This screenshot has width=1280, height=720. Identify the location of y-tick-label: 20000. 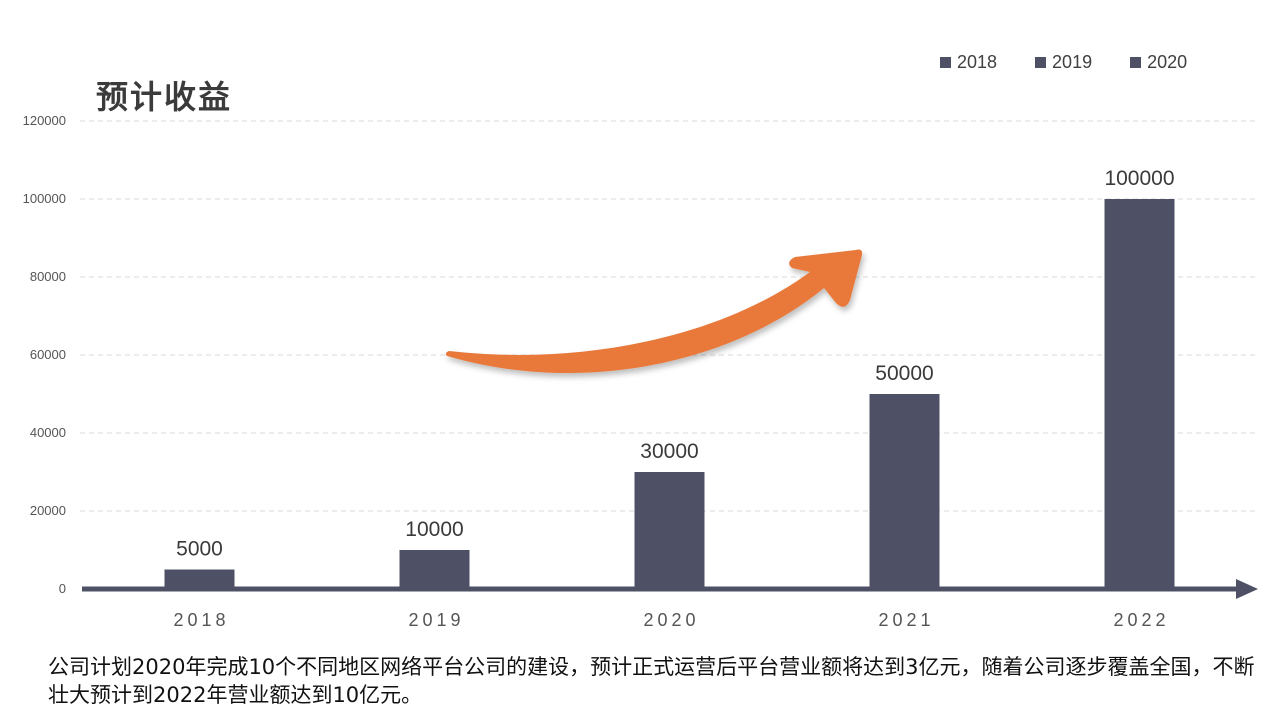
(48, 510).